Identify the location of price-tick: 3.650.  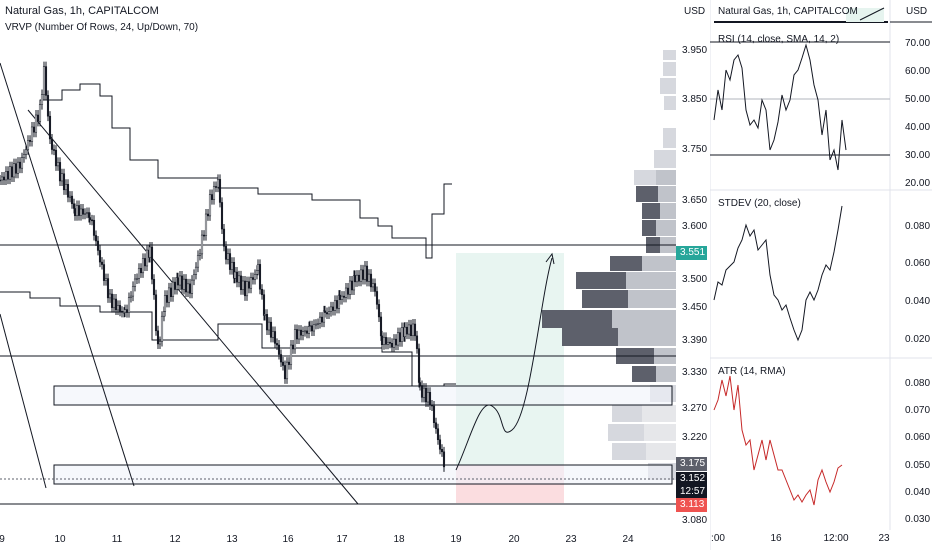
(695, 200).